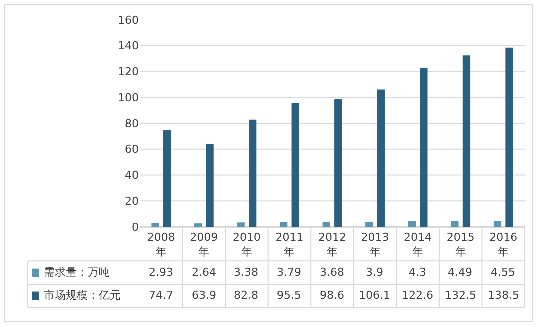 Image resolution: width=538 pixels, height=327 pixels. Describe the element at coordinates (204, 244) in the screenshot. I see `x-tick-label: 2009年` at that location.